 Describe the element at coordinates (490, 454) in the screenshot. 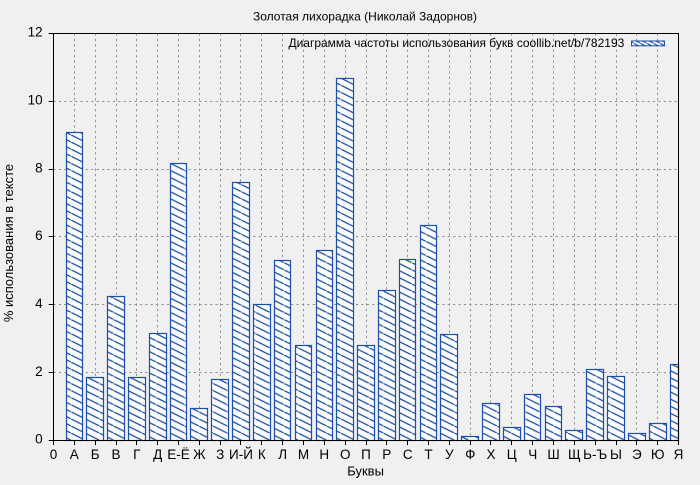

I see `svg-text: Х` at that location.